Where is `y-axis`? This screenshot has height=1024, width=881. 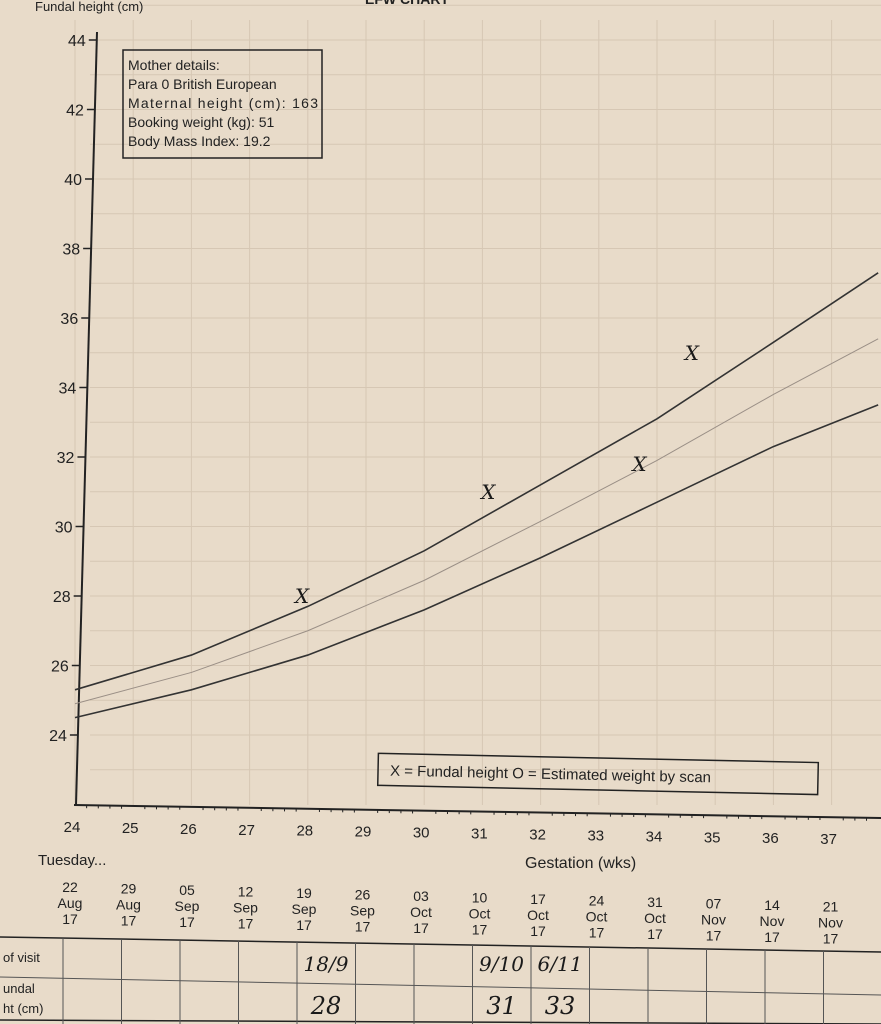 y-axis is located at coordinates (86, 418).